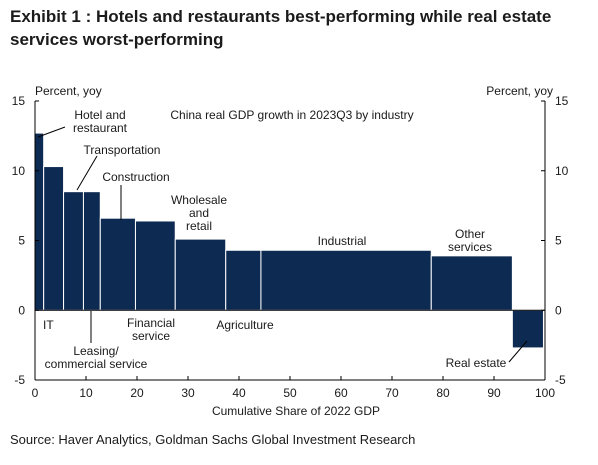  What do you see at coordinates (19, 380) in the screenshot?
I see `y-tick-label-left: -5` at bounding box center [19, 380].